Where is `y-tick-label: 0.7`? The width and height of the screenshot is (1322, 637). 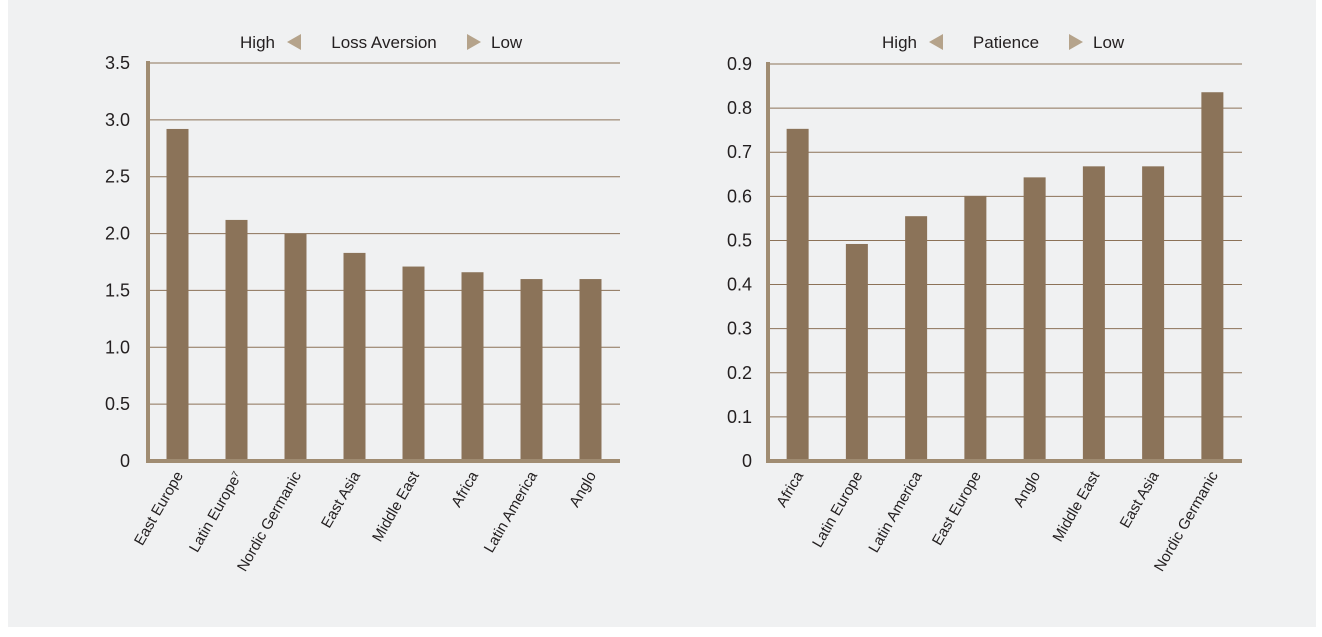
y-tick-label: 0.7 is located at coordinates (739, 152).